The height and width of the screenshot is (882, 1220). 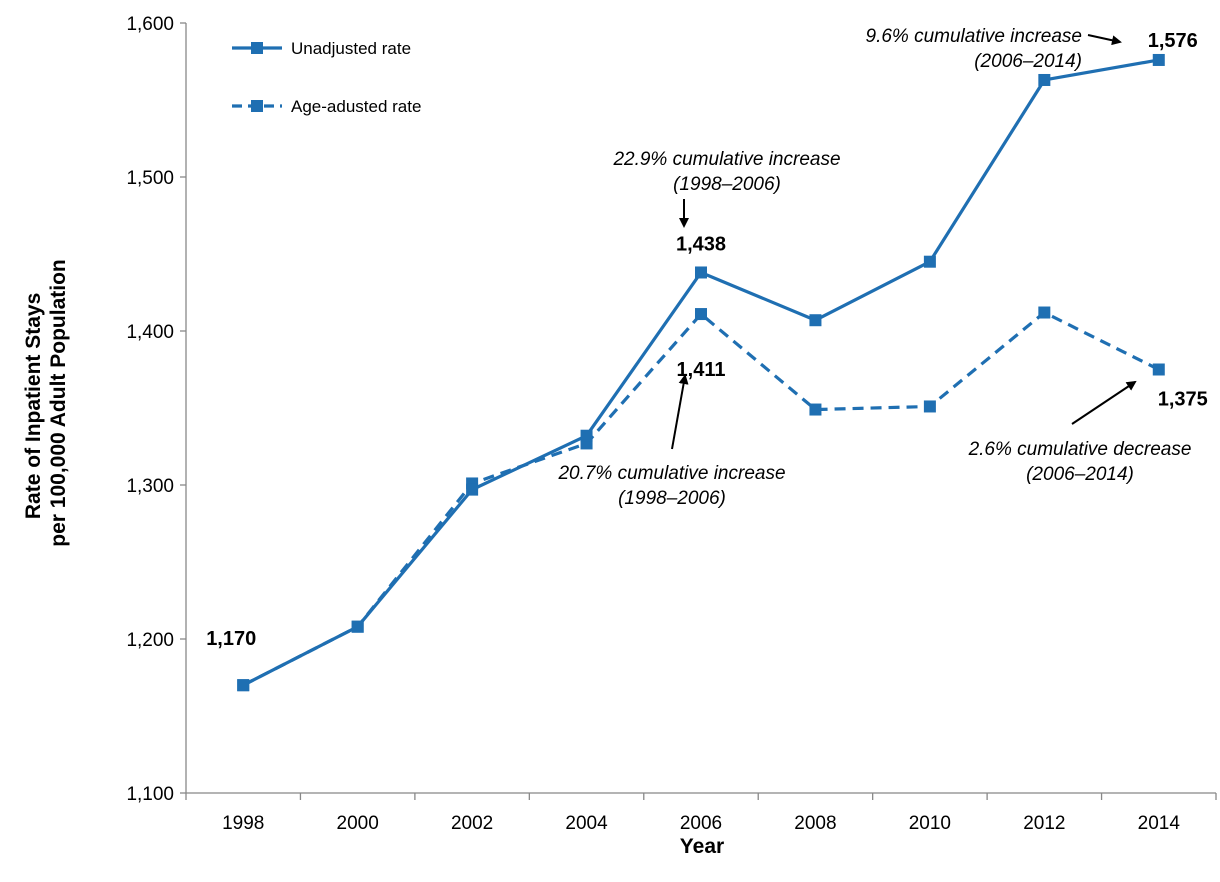 I want to click on data-label: 1,375, so click(x=1183, y=400).